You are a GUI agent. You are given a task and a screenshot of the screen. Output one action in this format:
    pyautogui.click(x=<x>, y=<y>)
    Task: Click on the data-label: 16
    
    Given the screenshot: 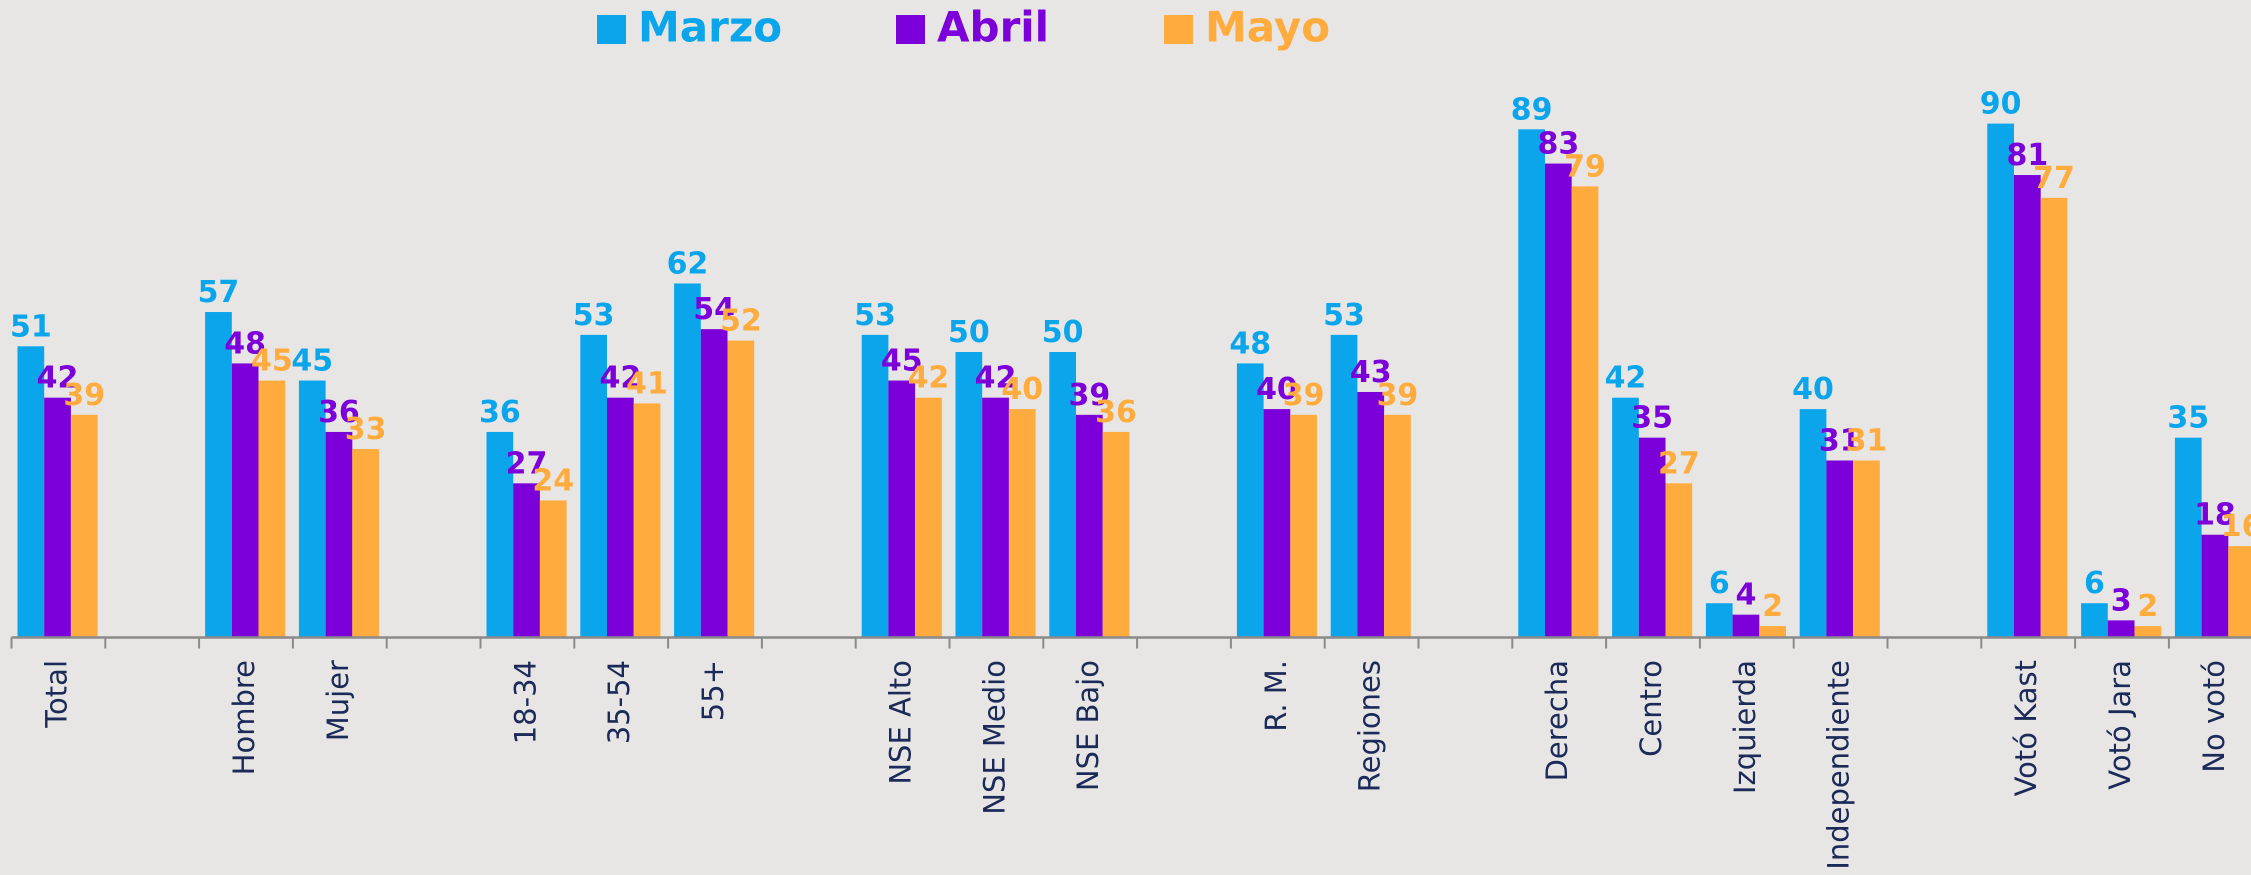 What is the action you would take?
    pyautogui.click(x=2236, y=526)
    